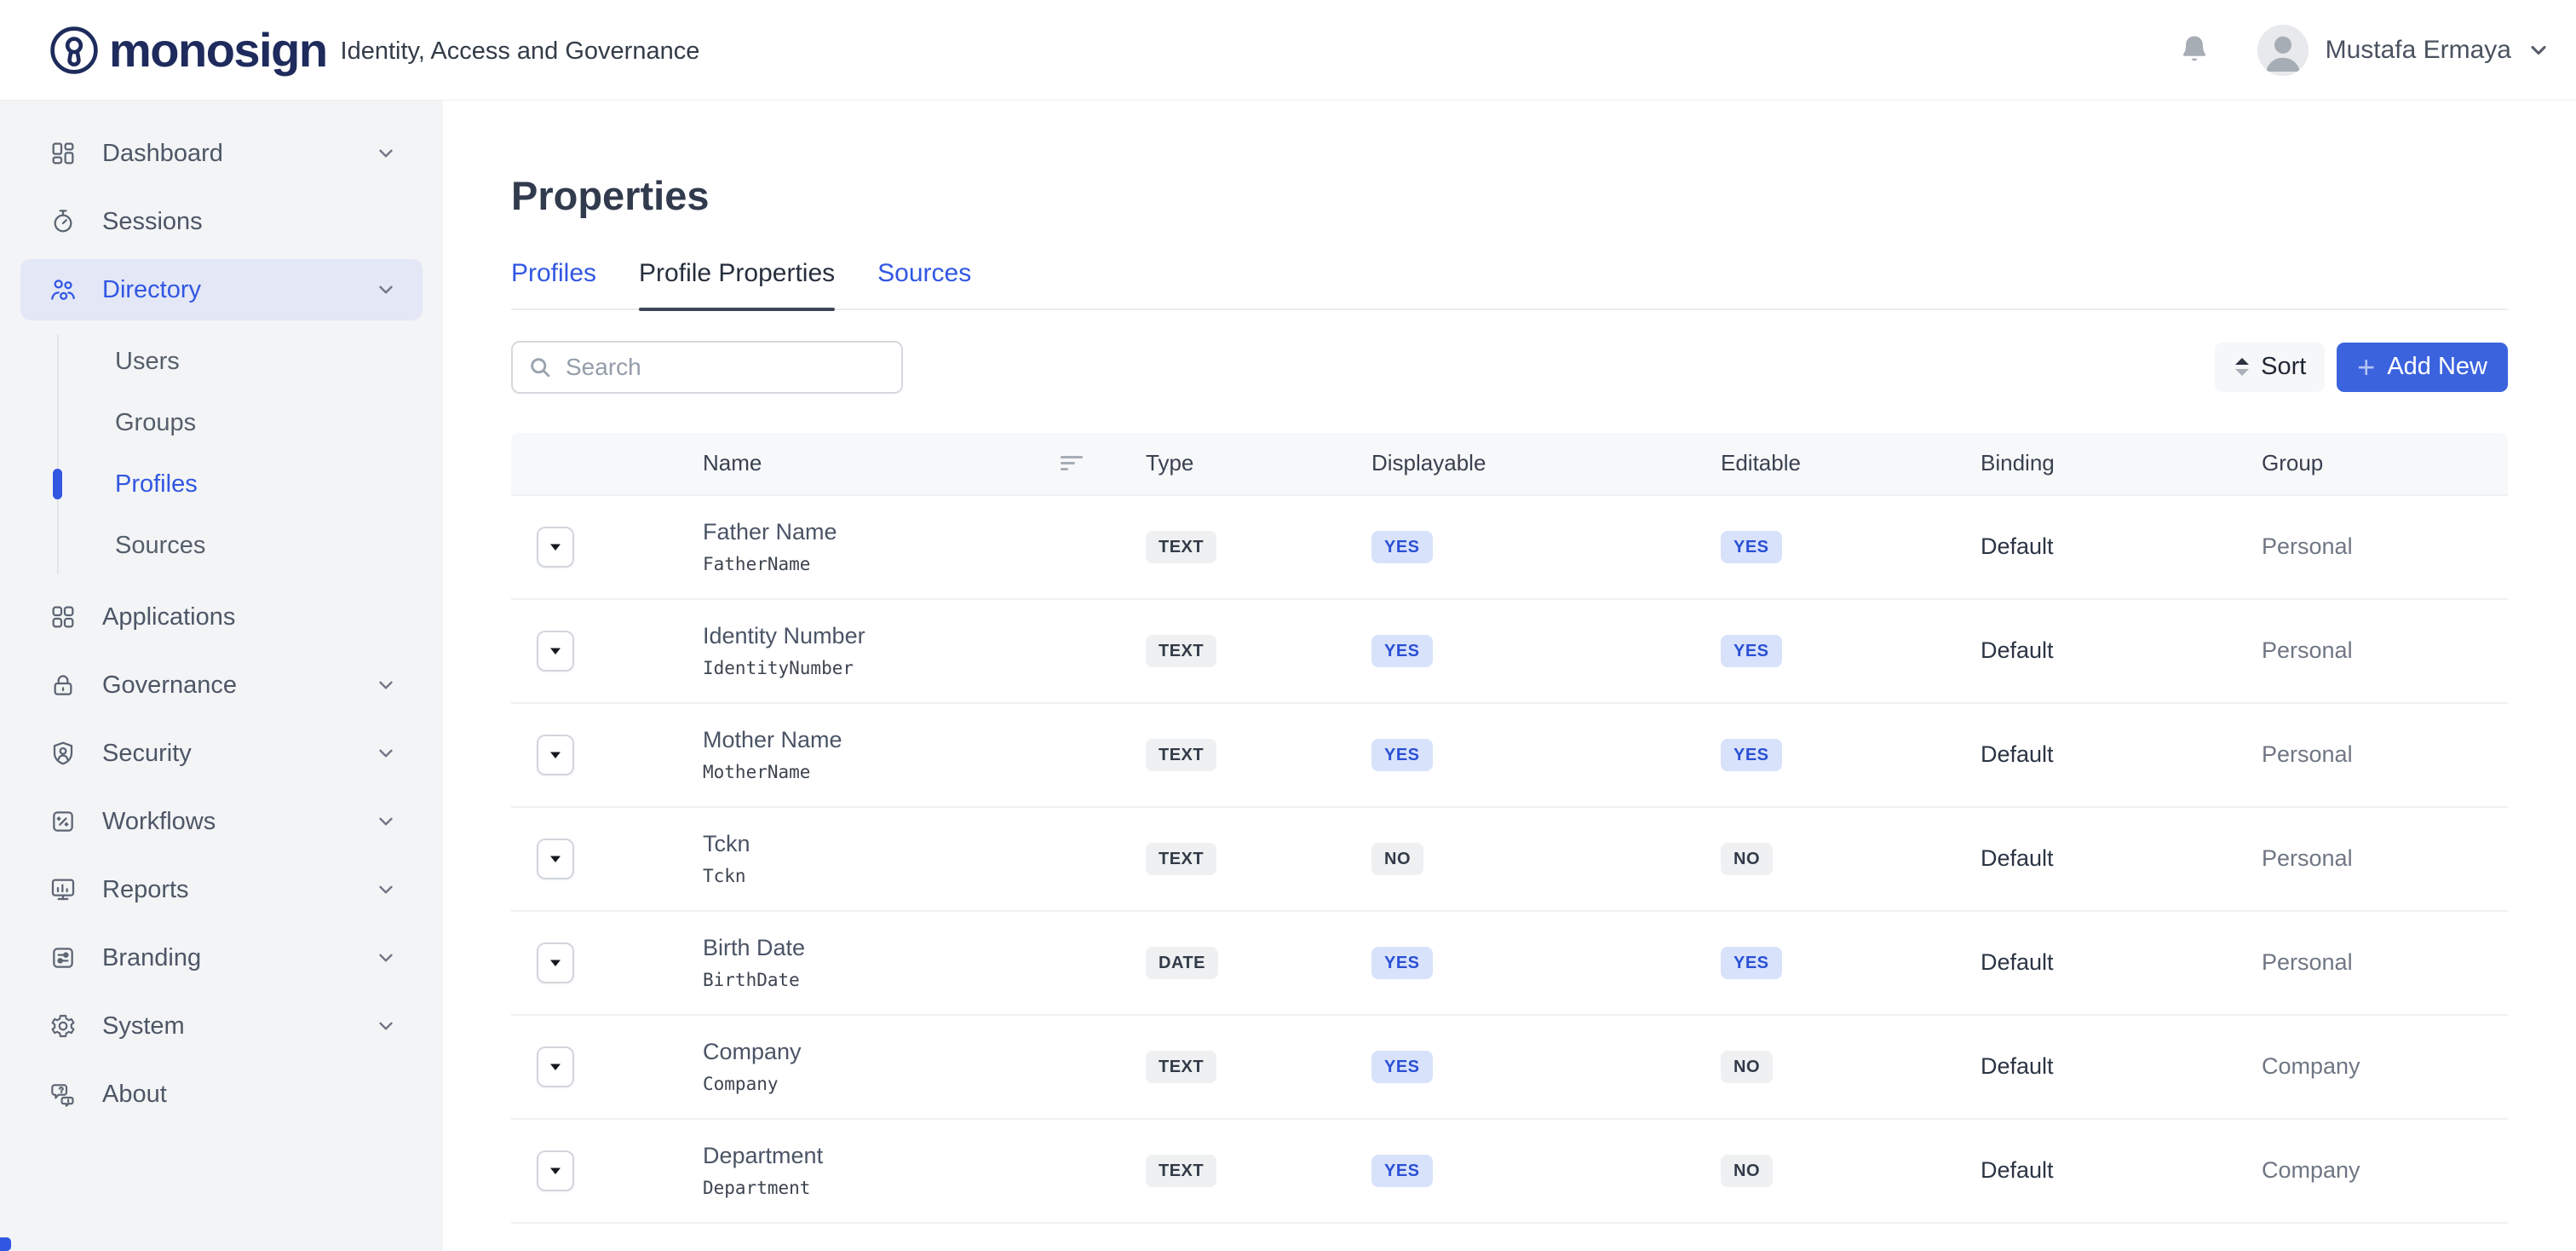 The height and width of the screenshot is (1251, 2576). Describe the element at coordinates (757, 772) in the screenshot. I see `property-key: MotherName` at that location.